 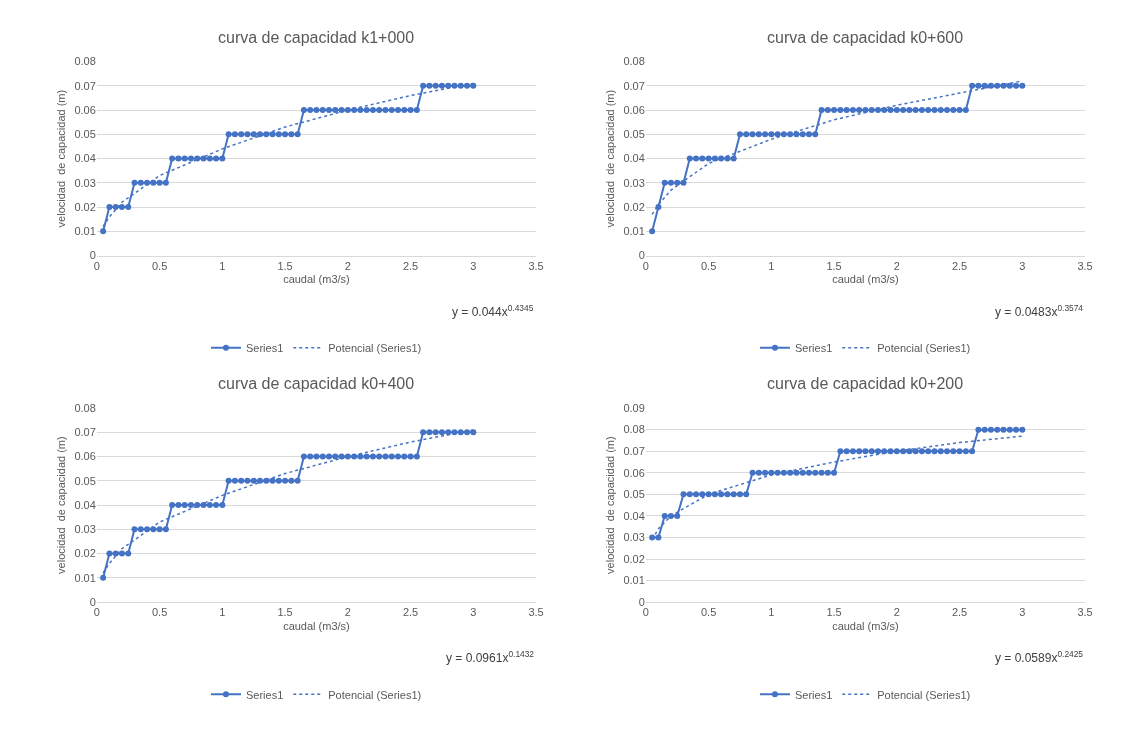 What do you see at coordinates (493, 311) in the screenshot?
I see `text: y = 0.044x$^{0.4345}$` at bounding box center [493, 311].